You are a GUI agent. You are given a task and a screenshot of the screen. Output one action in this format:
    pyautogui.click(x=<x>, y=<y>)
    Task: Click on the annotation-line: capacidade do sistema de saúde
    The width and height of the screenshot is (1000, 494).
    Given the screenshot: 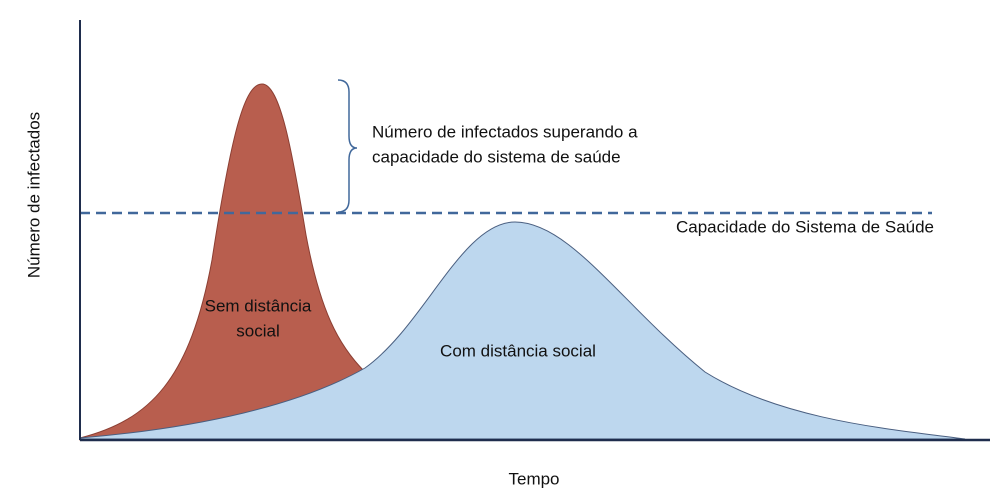 What is the action you would take?
    pyautogui.click(x=496, y=156)
    